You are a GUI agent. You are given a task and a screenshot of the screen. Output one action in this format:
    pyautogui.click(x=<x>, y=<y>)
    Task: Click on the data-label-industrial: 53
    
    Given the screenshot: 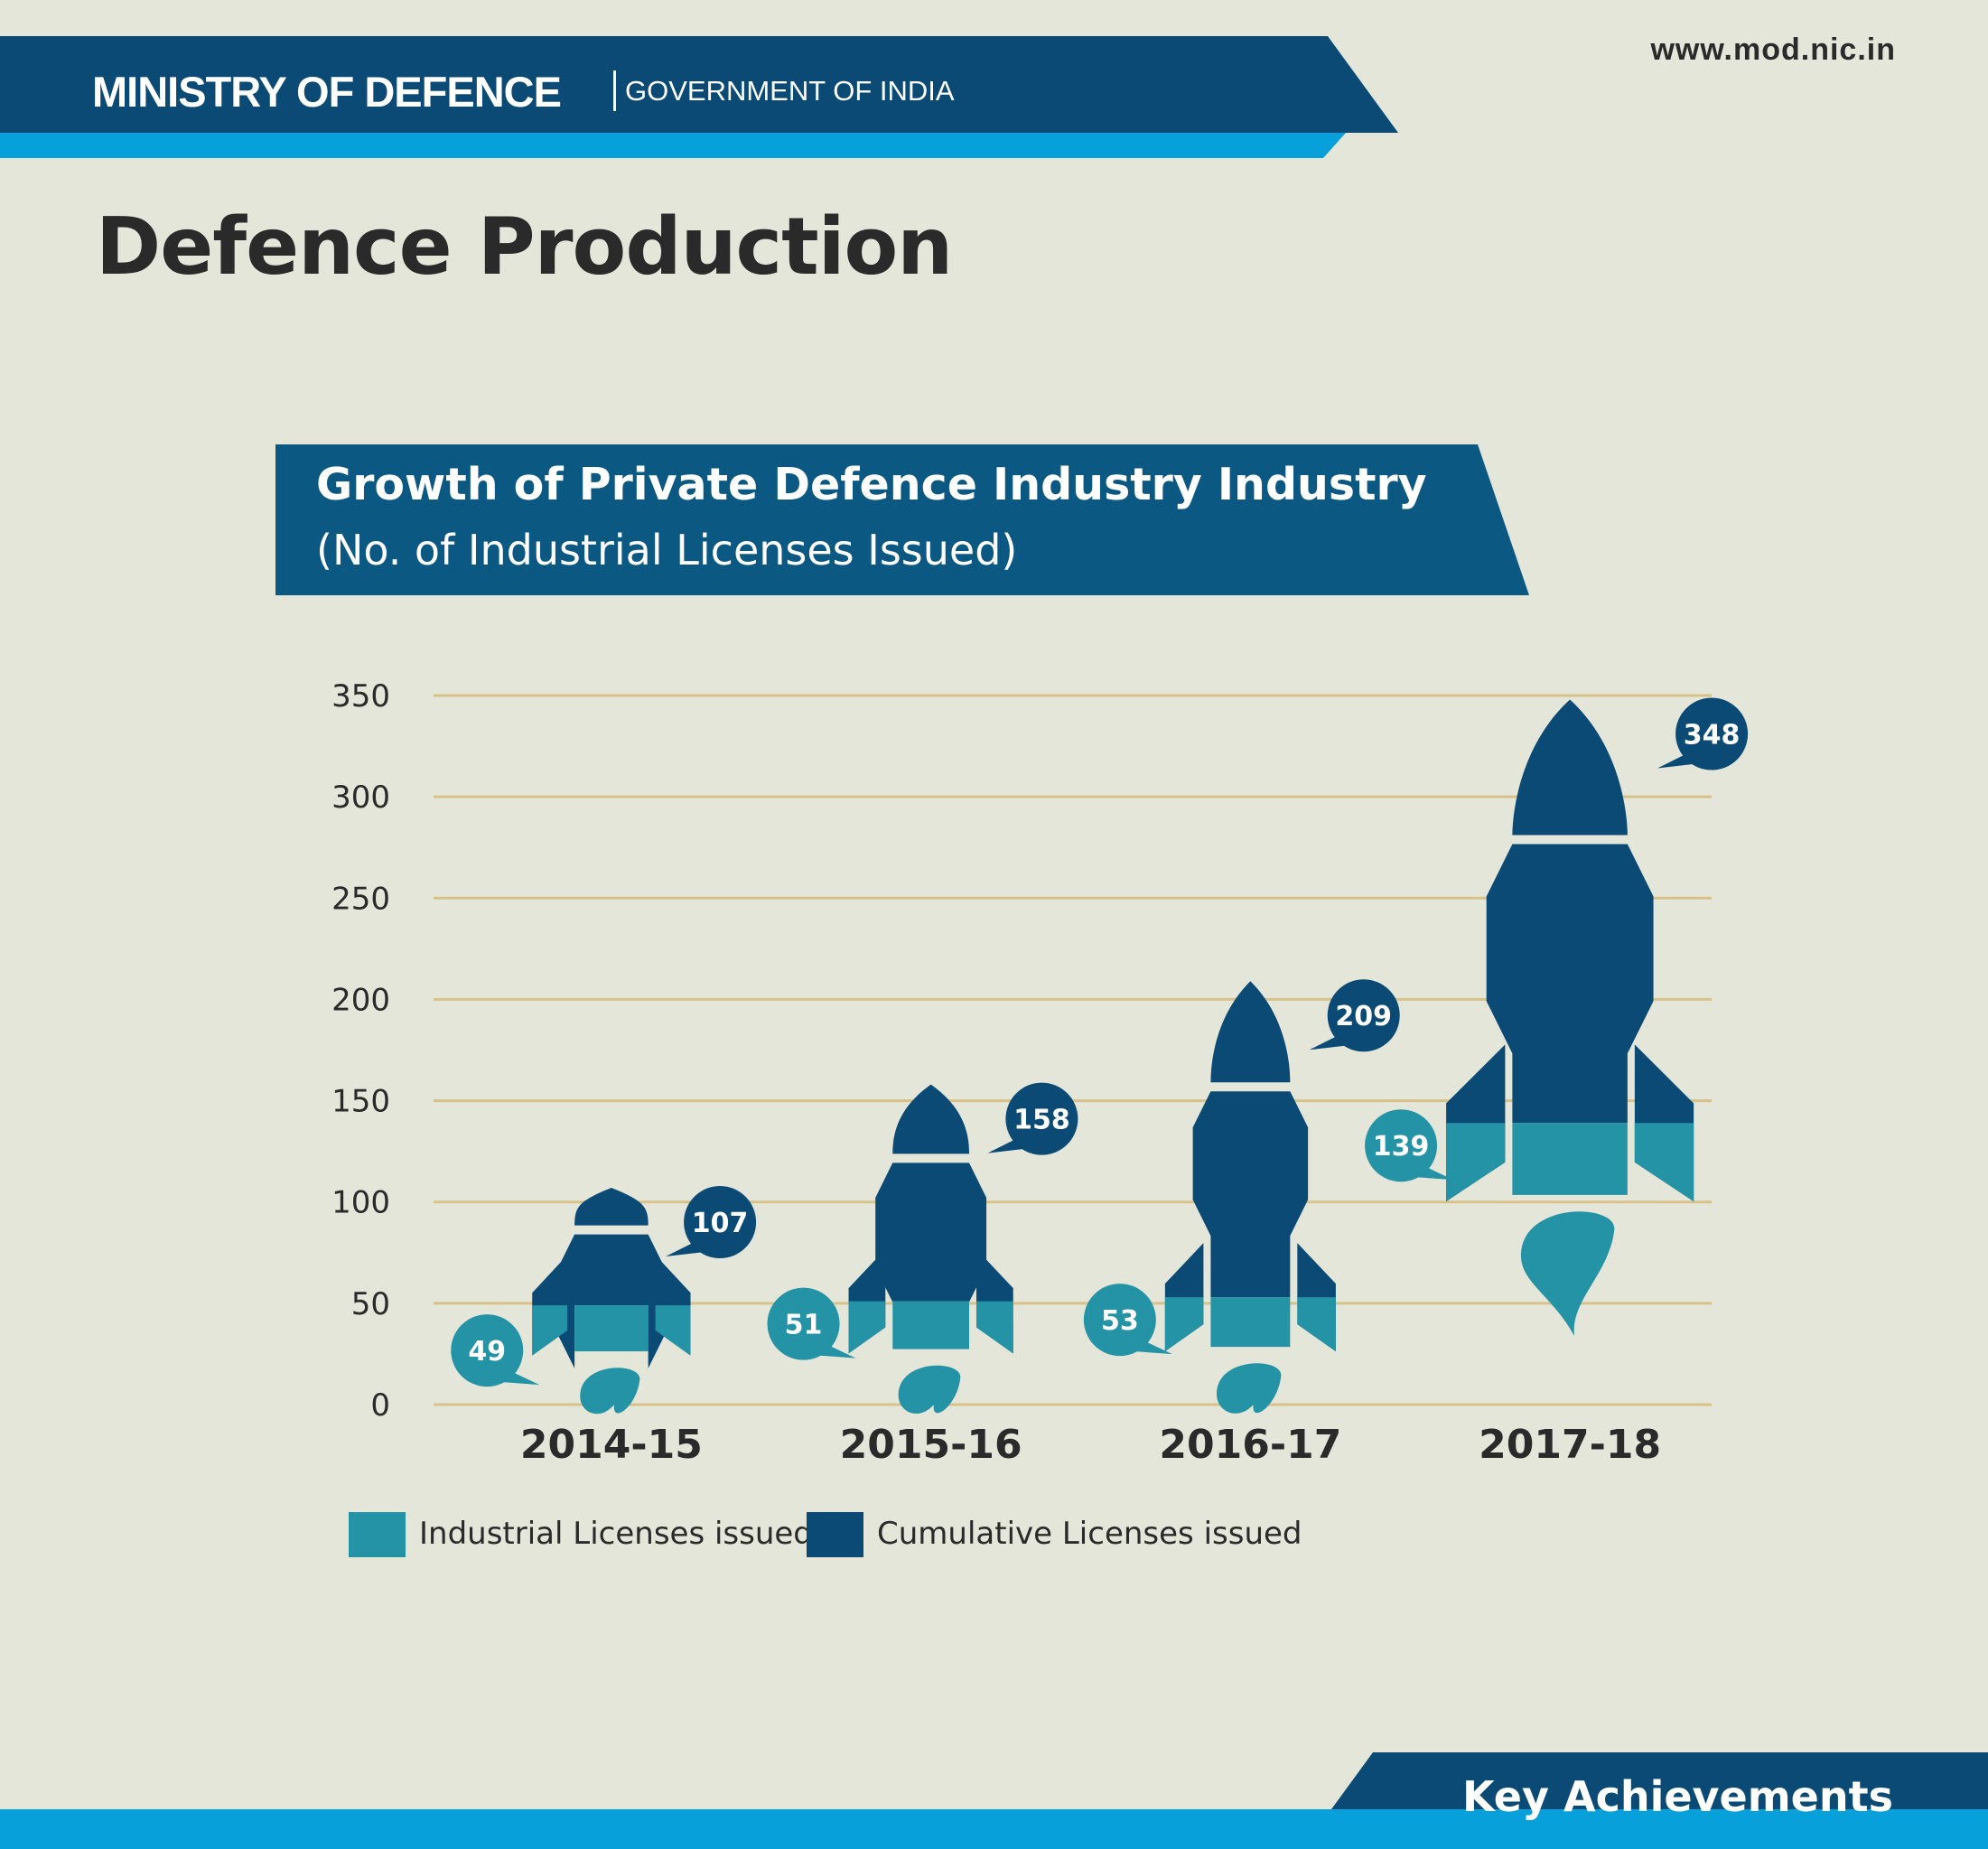 What is the action you would take?
    pyautogui.click(x=1120, y=1321)
    